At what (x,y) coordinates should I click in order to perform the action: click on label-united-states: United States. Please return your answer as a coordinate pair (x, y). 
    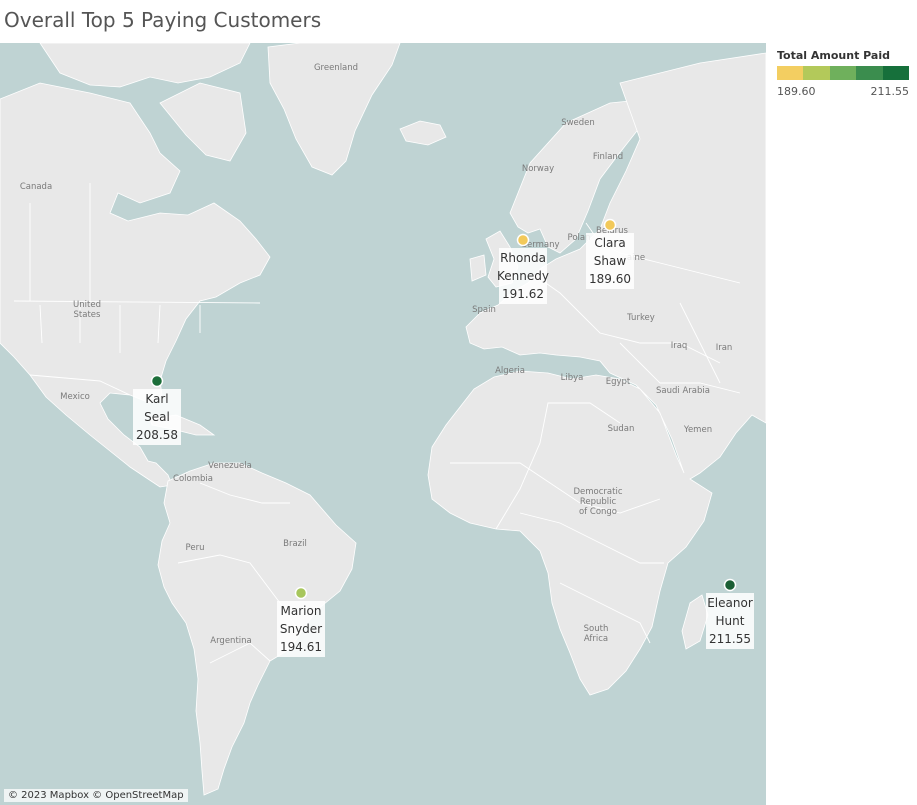
    Looking at the image, I should click on (87, 310).